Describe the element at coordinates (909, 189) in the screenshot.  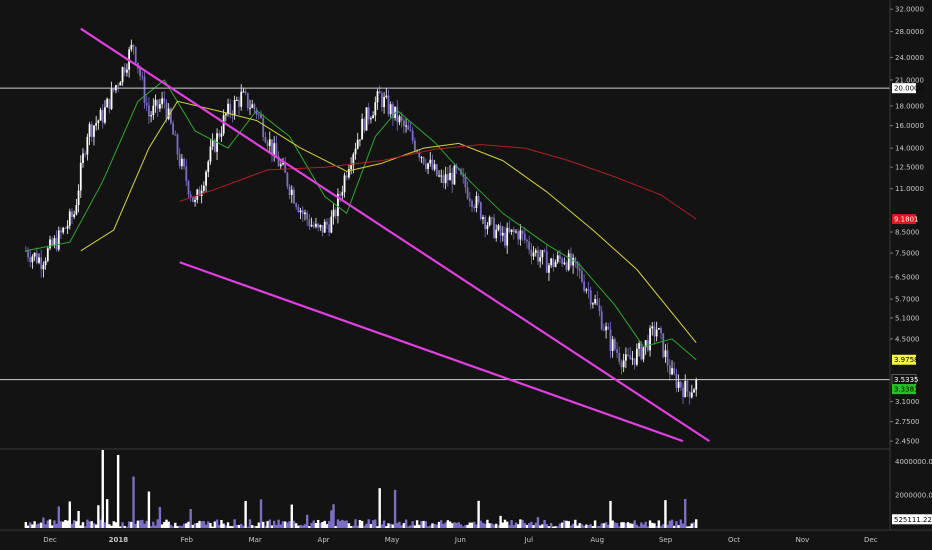
I see `price-tick-label: 11.0000` at that location.